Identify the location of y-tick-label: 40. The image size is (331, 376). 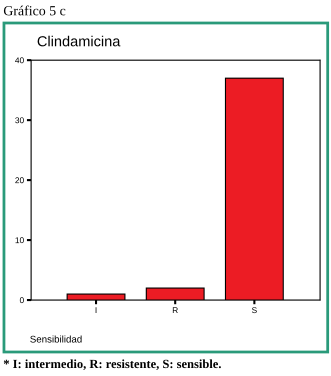
(19, 60).